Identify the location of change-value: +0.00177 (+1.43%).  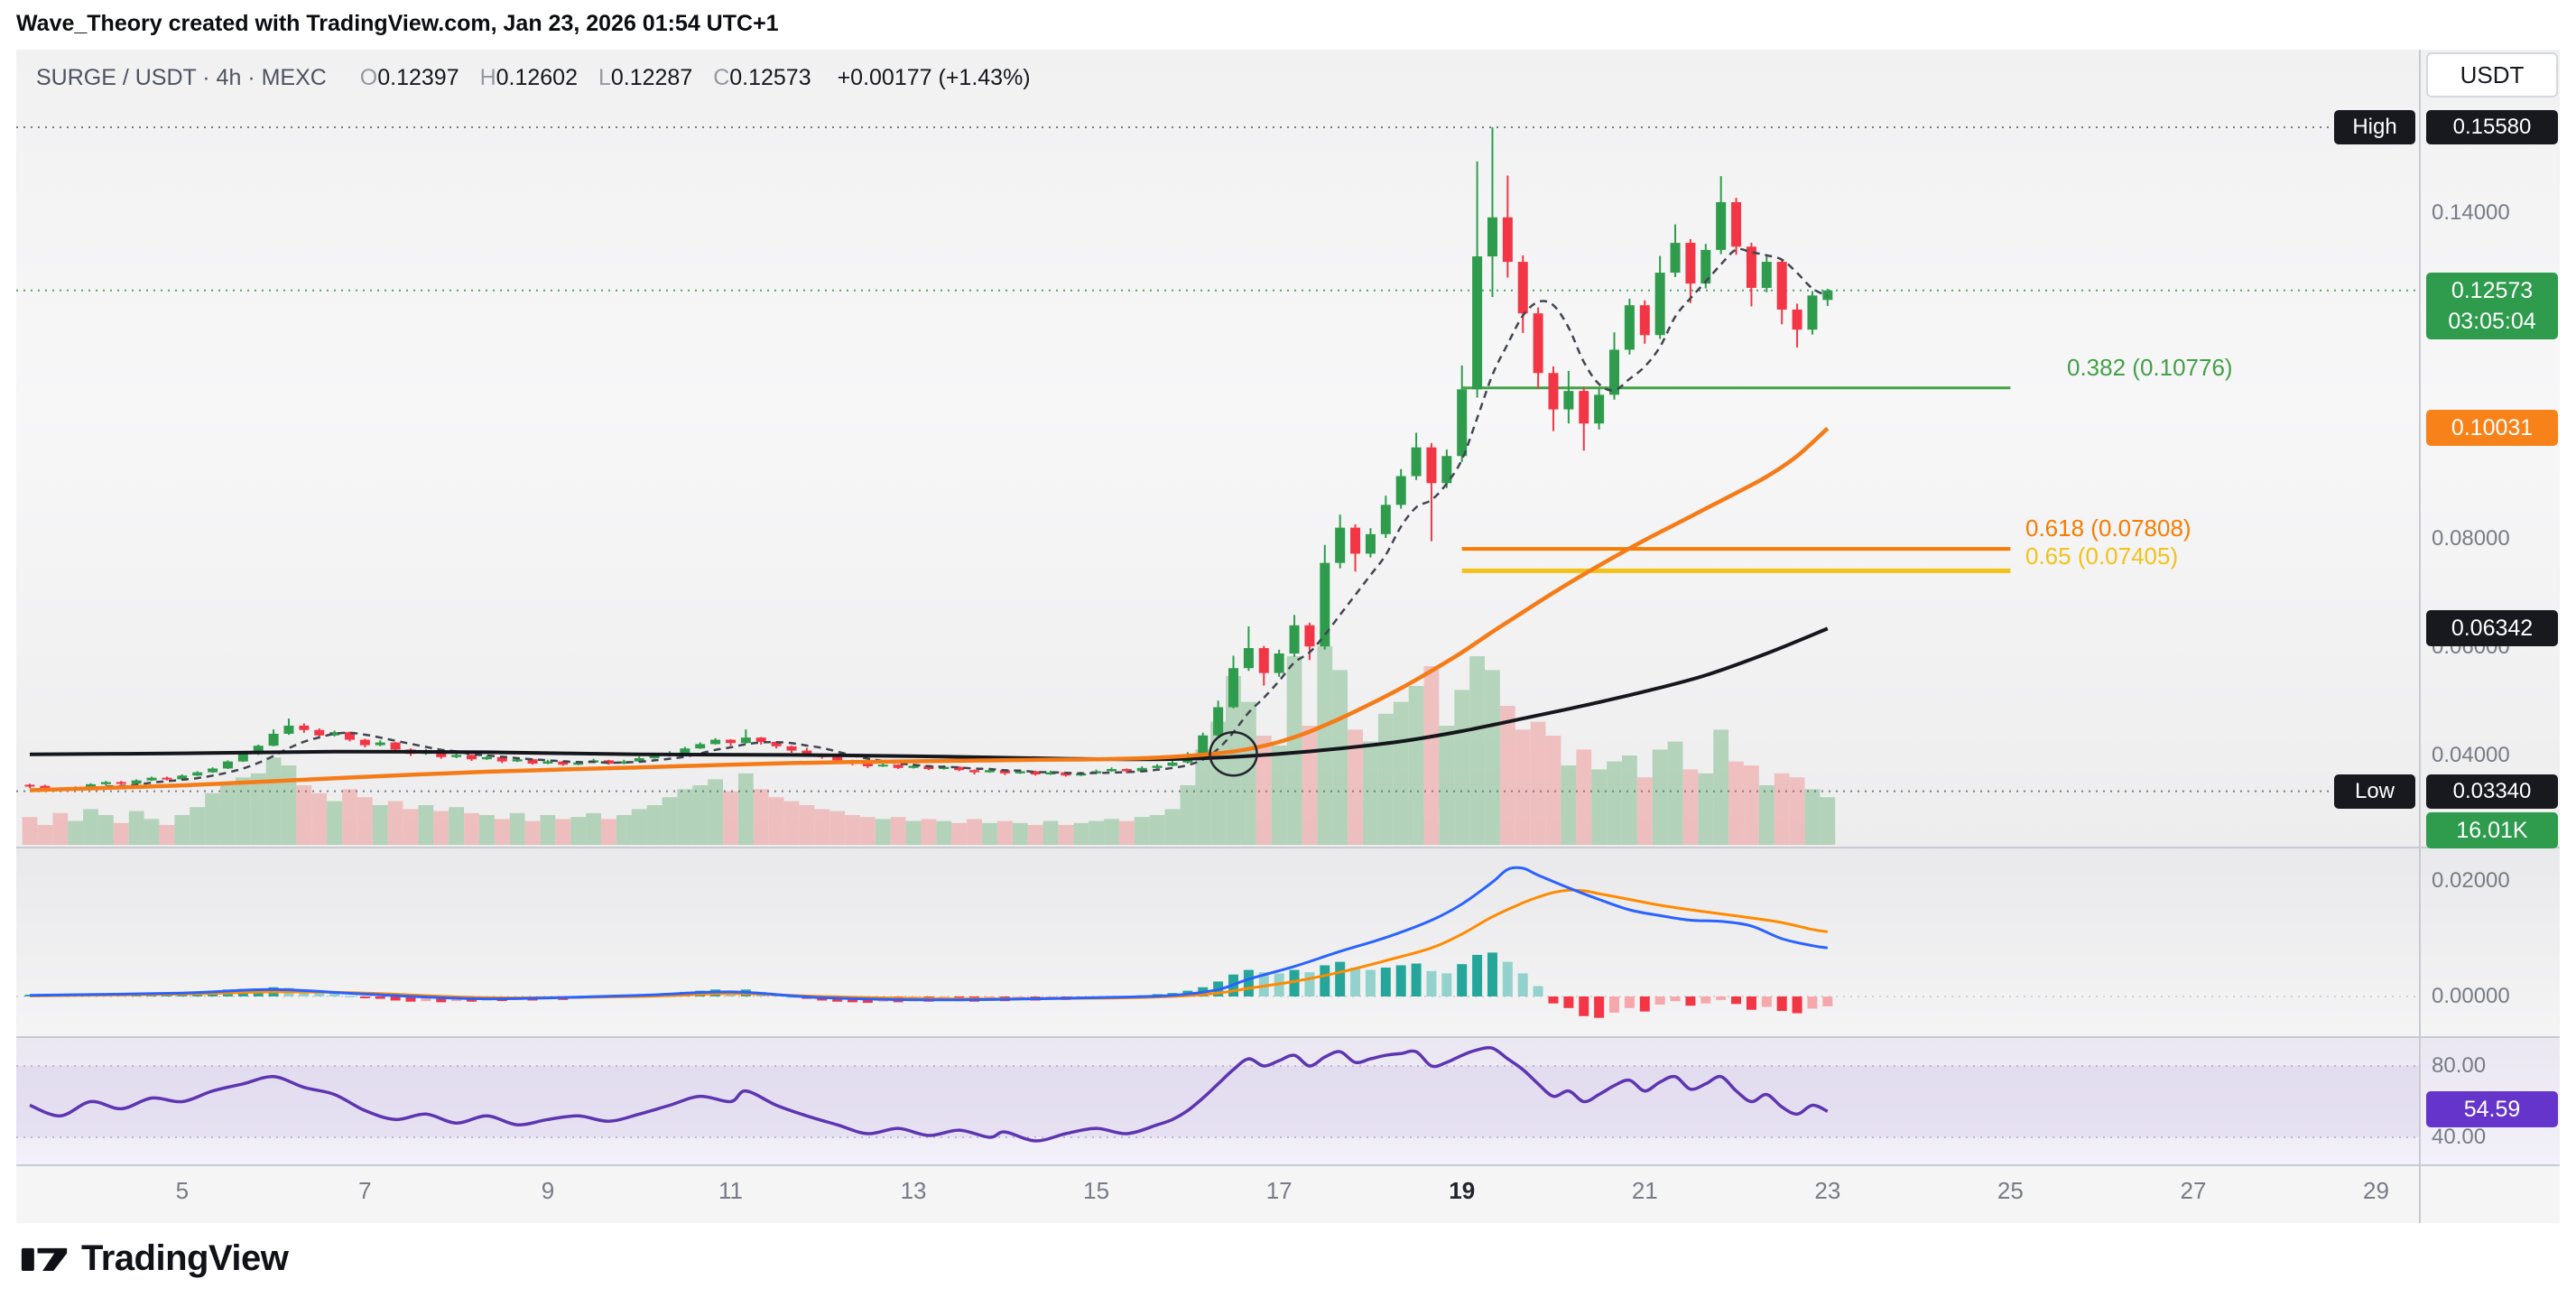
(934, 77).